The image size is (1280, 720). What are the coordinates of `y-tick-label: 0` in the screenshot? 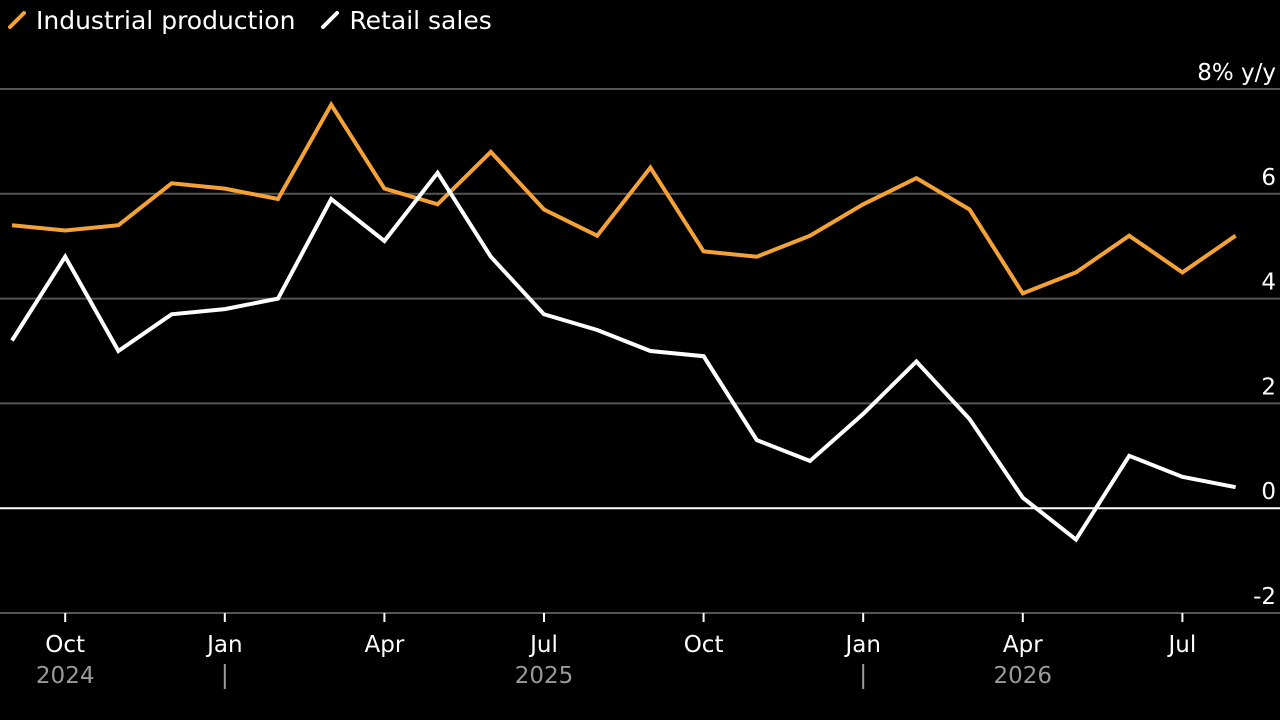 It's located at (1268, 492).